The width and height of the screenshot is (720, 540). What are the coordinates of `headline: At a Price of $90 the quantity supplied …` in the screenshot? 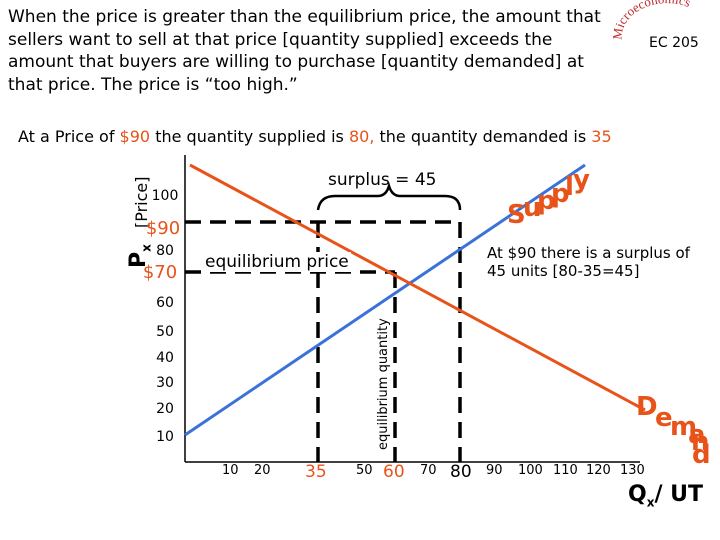 It's located at (315, 136).